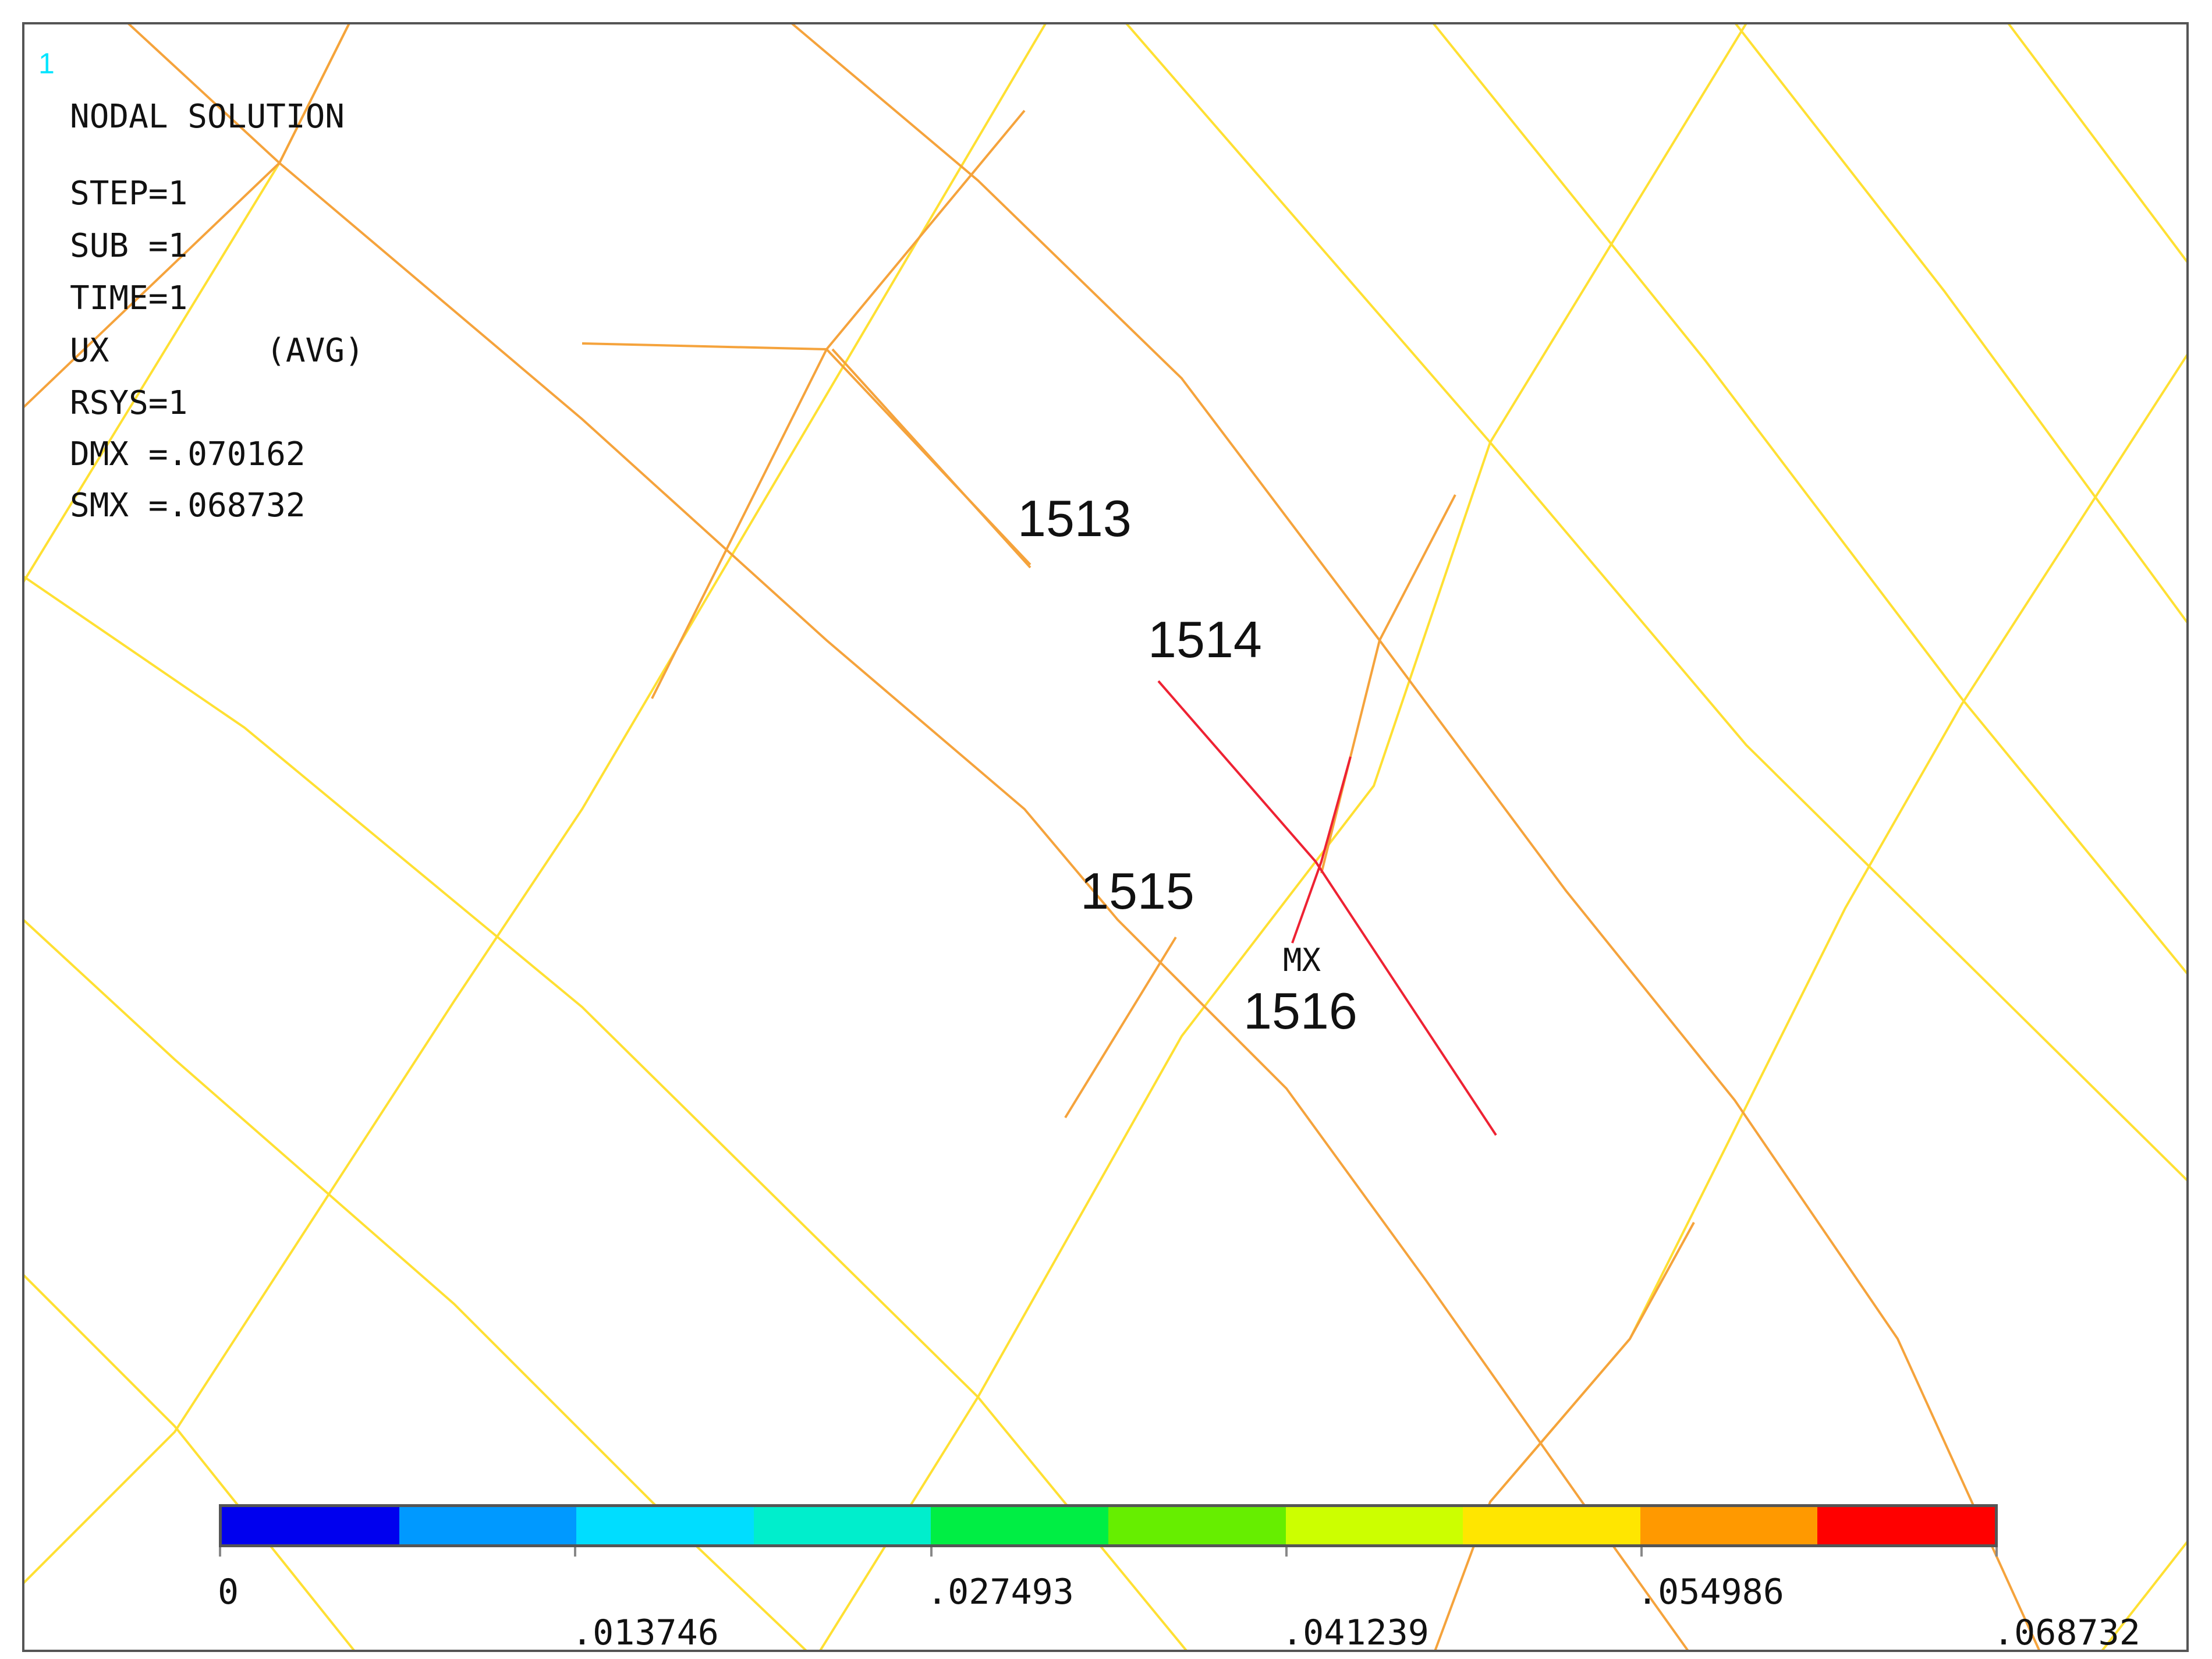 The width and height of the screenshot is (2212, 1659). Describe the element at coordinates (129, 403) in the screenshot. I see `rsys-readout: RSYS=1` at that location.